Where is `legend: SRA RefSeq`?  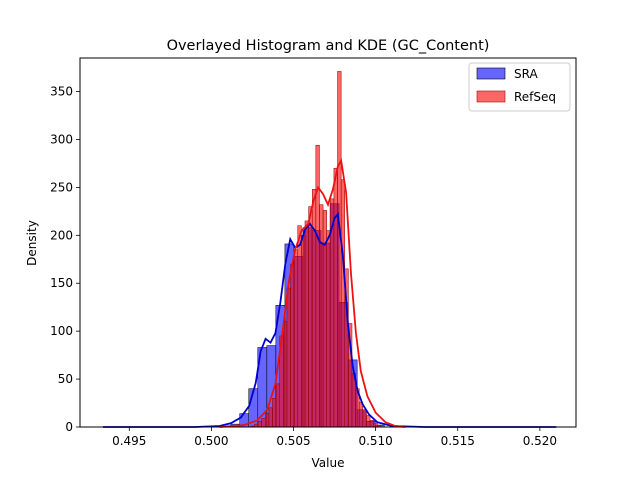 legend: SRA RefSeq is located at coordinates (519, 87).